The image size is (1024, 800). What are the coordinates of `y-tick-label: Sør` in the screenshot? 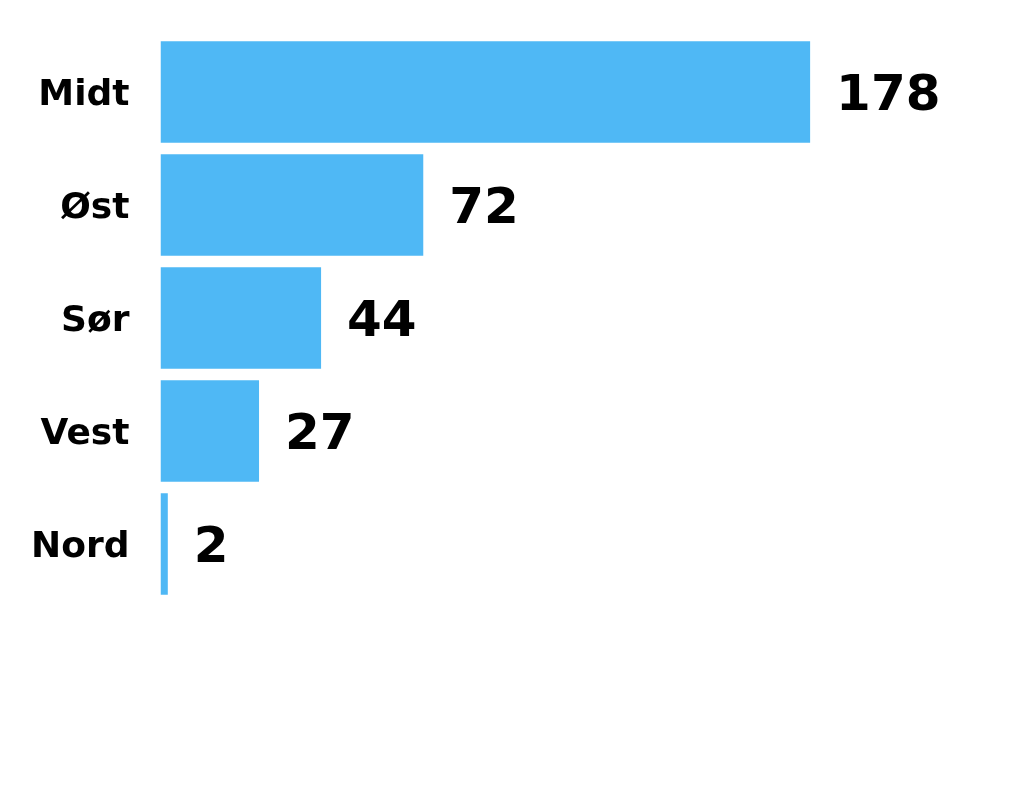 It's located at (95, 318).